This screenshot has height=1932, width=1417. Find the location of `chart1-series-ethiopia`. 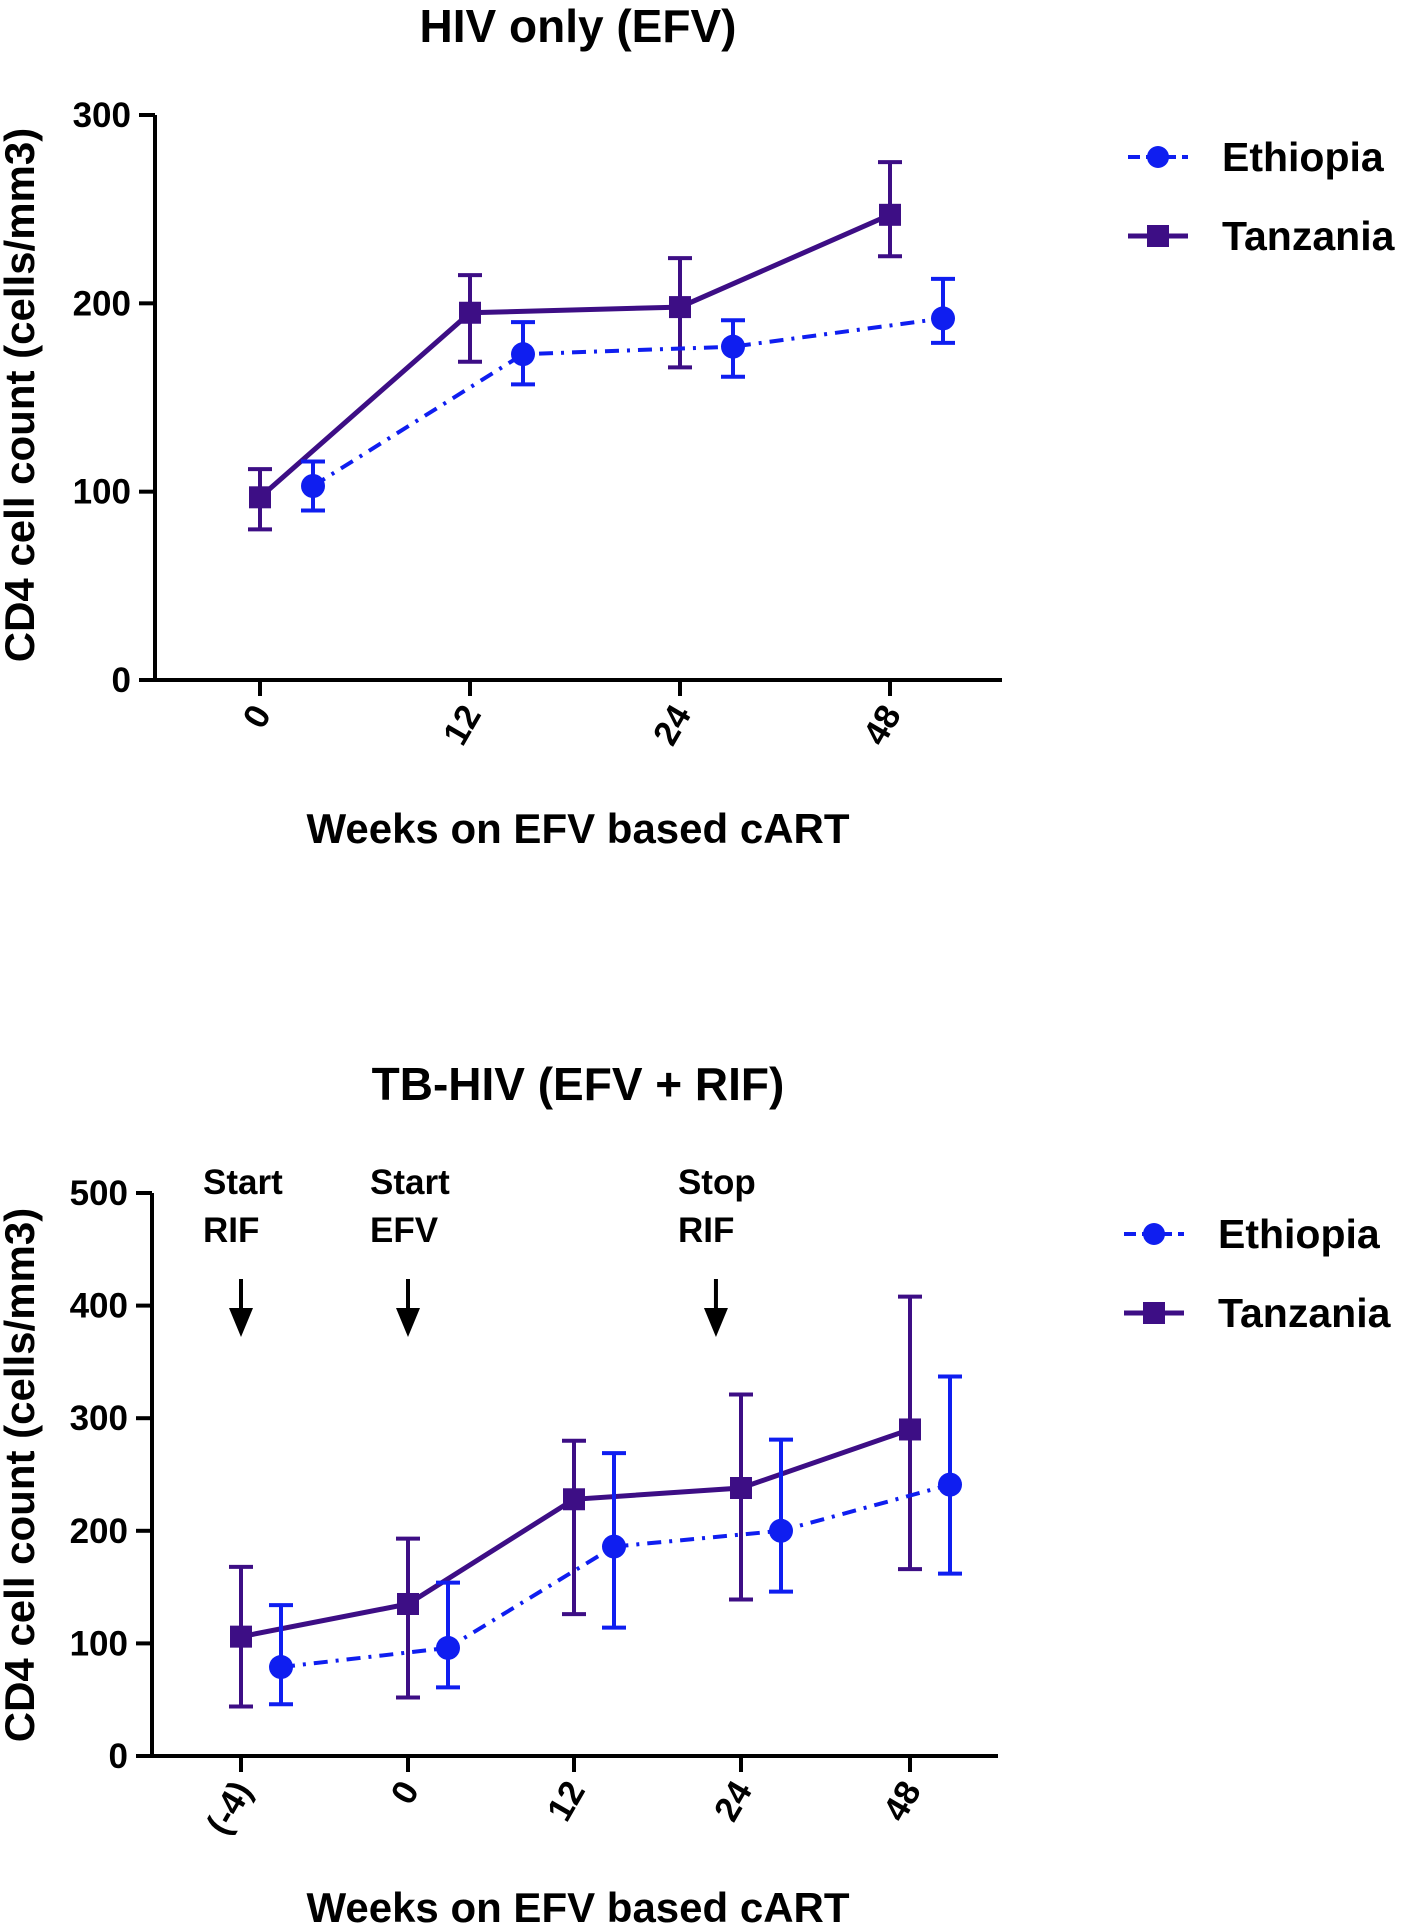

chart1-series-ethiopia is located at coordinates (628, 394).